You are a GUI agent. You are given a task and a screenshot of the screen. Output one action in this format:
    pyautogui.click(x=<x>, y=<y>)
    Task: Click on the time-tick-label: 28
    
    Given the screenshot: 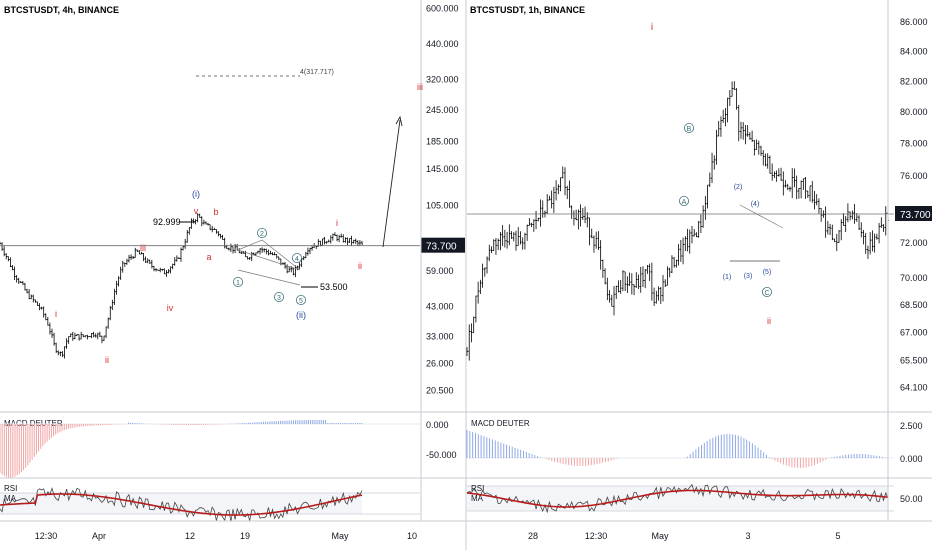 What is the action you would take?
    pyautogui.click(x=533, y=536)
    